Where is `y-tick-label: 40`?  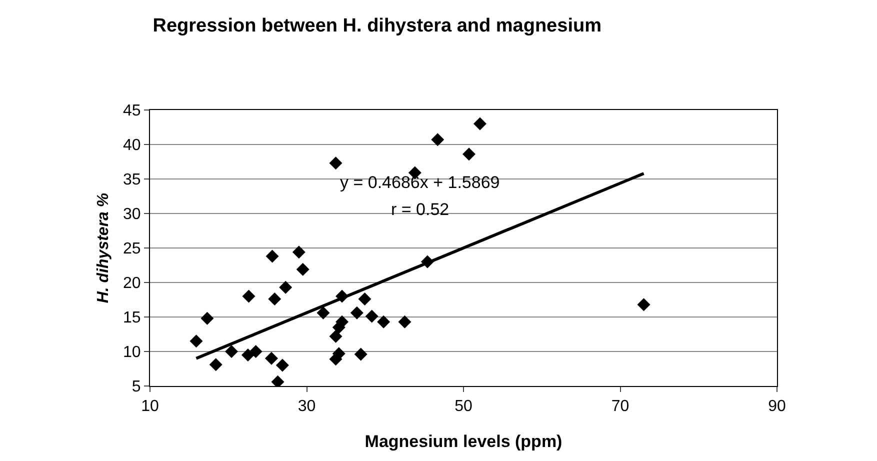
y-tick-label: 40 is located at coordinates (132, 145).